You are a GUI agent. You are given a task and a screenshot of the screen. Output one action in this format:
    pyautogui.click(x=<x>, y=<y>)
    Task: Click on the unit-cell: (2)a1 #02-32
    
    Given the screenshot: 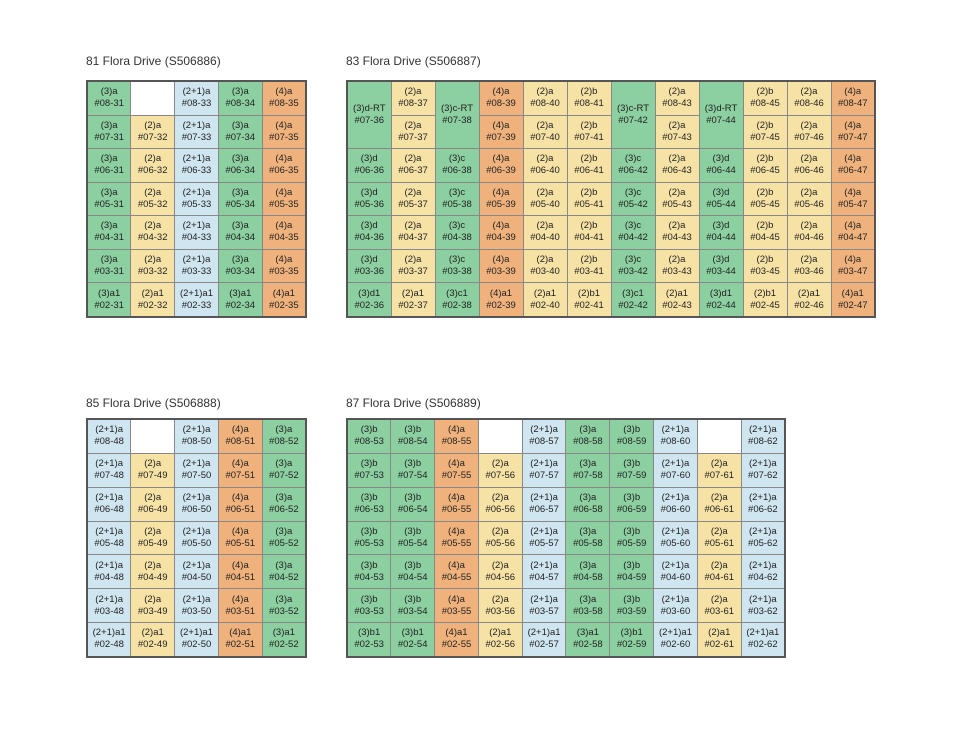 What is the action you would take?
    pyautogui.click(x=153, y=300)
    